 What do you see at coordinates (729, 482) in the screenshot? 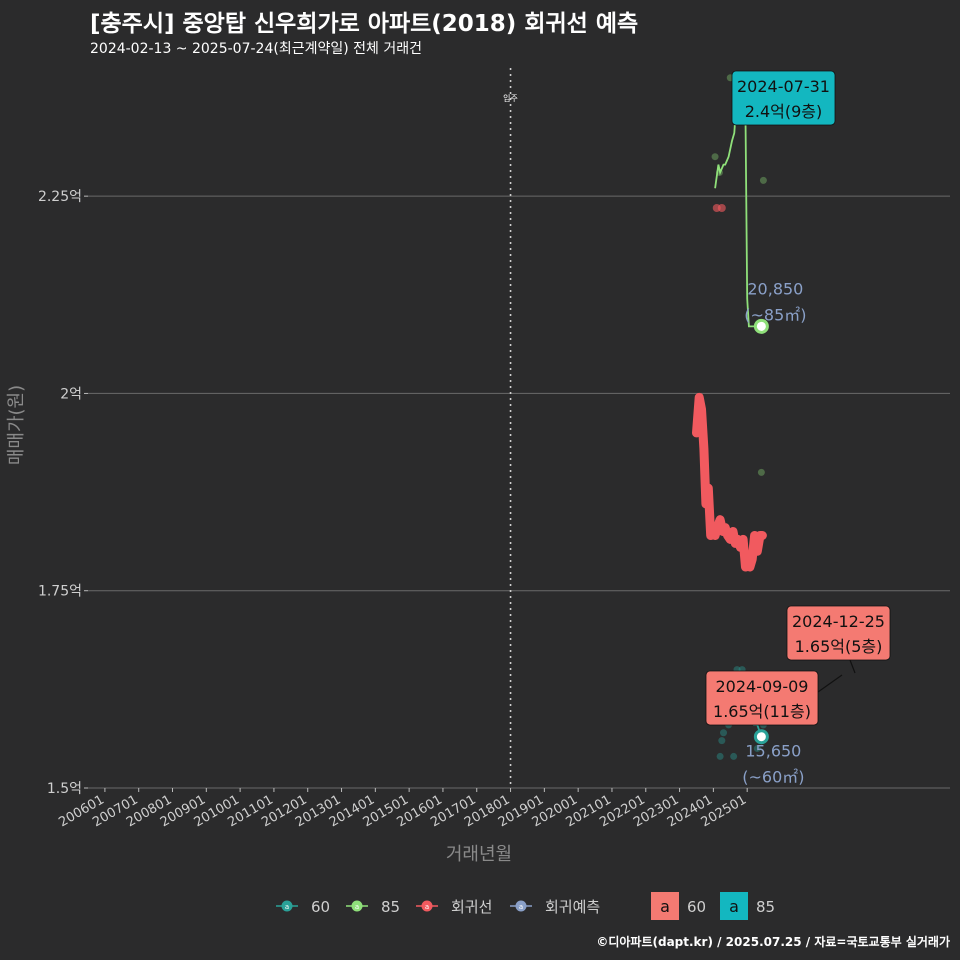
I see `series-regression-line` at bounding box center [729, 482].